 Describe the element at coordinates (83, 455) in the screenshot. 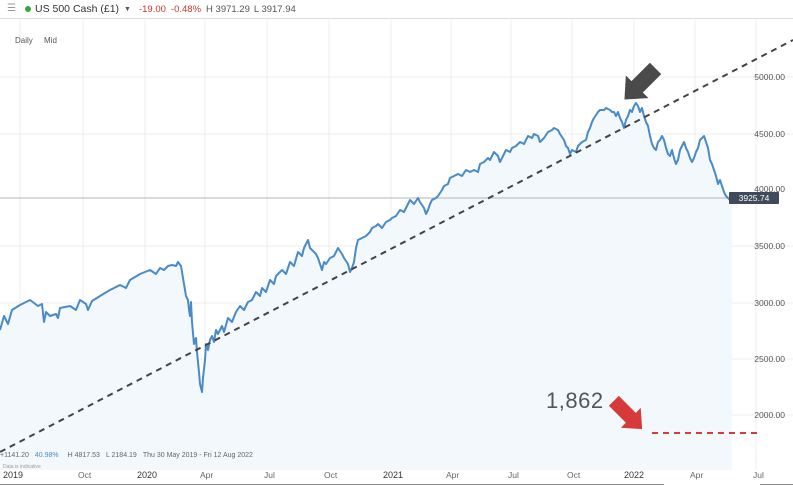

I see `period-high: H 4817.53` at that location.